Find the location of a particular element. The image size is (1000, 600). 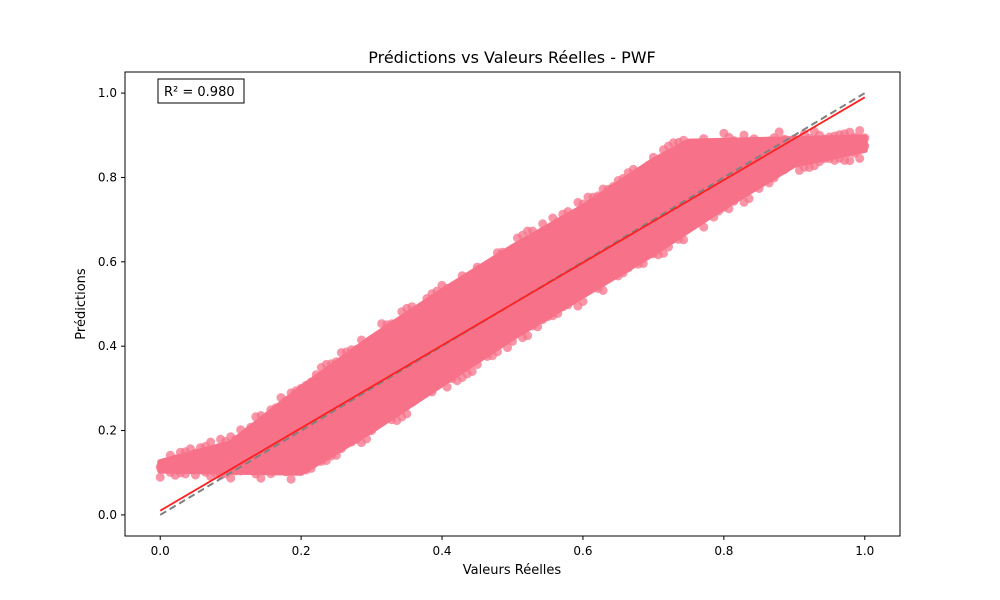

y-tick-label: 0.8 is located at coordinates (107, 177).